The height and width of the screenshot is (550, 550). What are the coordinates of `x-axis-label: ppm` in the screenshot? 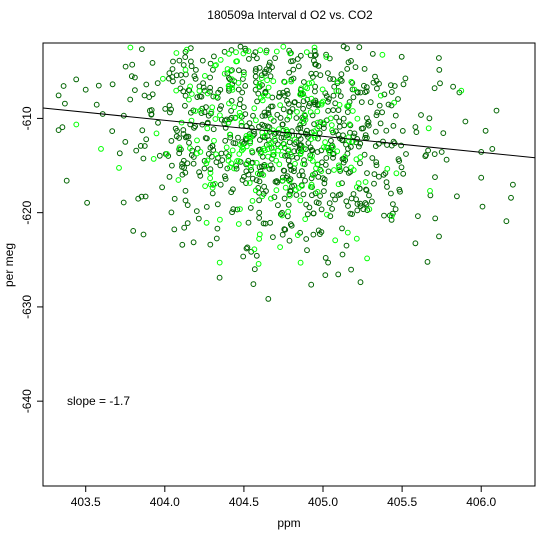 It's located at (288, 523).